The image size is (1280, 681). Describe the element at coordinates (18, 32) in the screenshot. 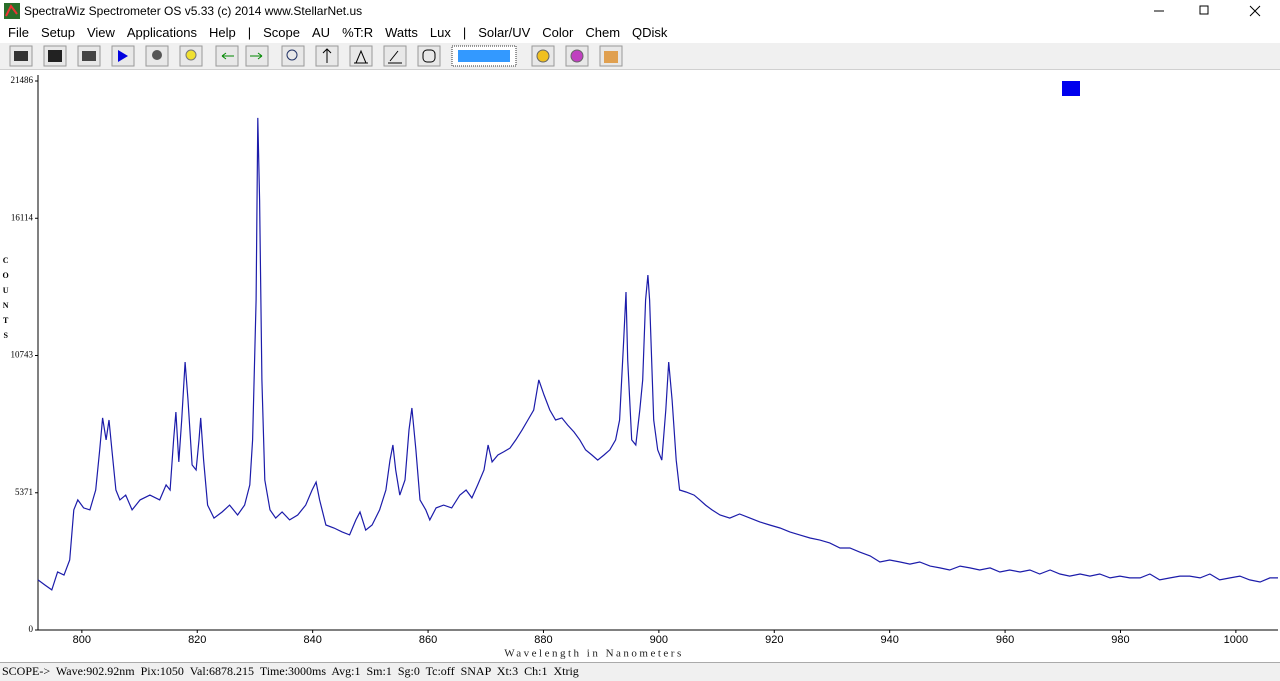

I see `menu-item: File` at that location.